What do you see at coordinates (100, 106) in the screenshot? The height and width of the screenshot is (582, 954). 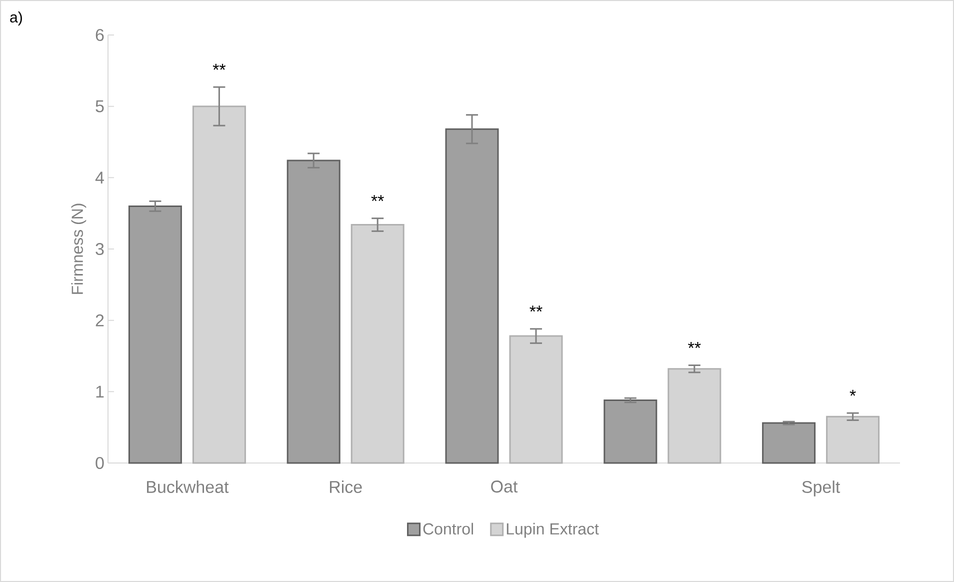 I see `y-tick-label: 5` at bounding box center [100, 106].